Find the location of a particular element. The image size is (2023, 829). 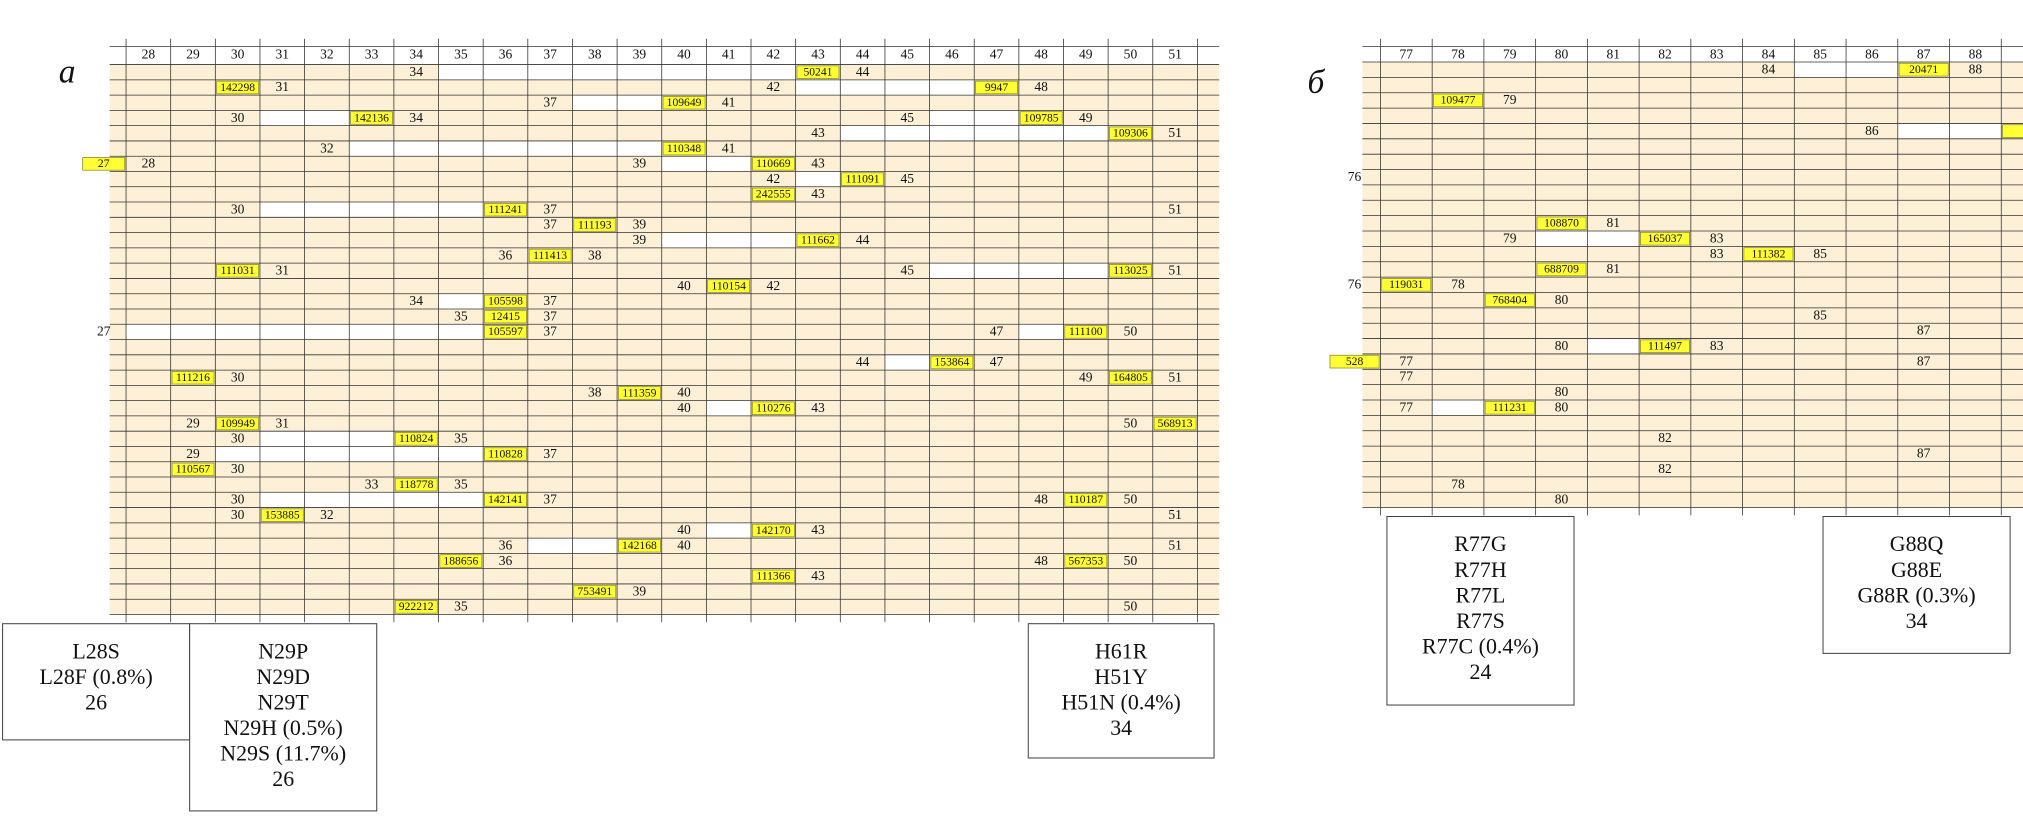

cell-id: 110187 is located at coordinates (1086, 499).